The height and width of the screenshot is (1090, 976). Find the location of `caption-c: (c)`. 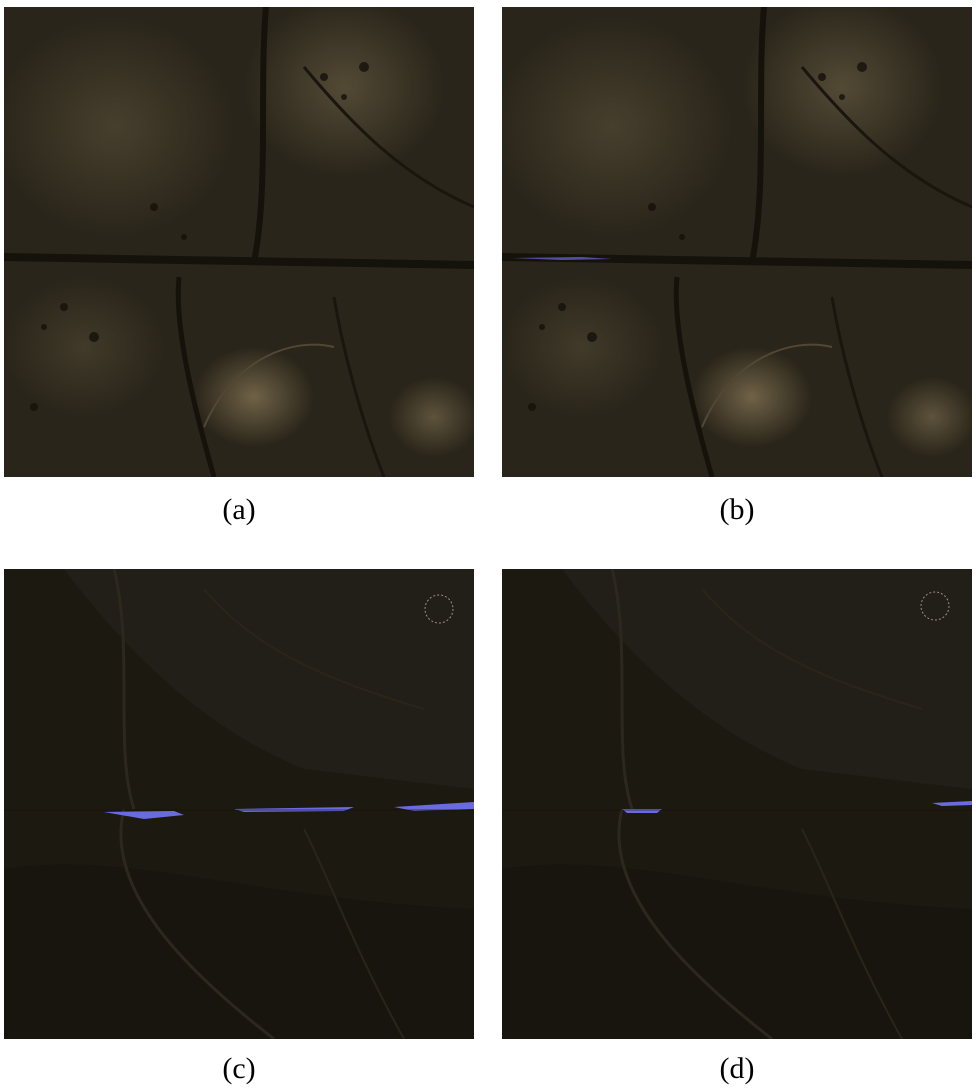

caption-c: (c) is located at coordinates (239, 1068).